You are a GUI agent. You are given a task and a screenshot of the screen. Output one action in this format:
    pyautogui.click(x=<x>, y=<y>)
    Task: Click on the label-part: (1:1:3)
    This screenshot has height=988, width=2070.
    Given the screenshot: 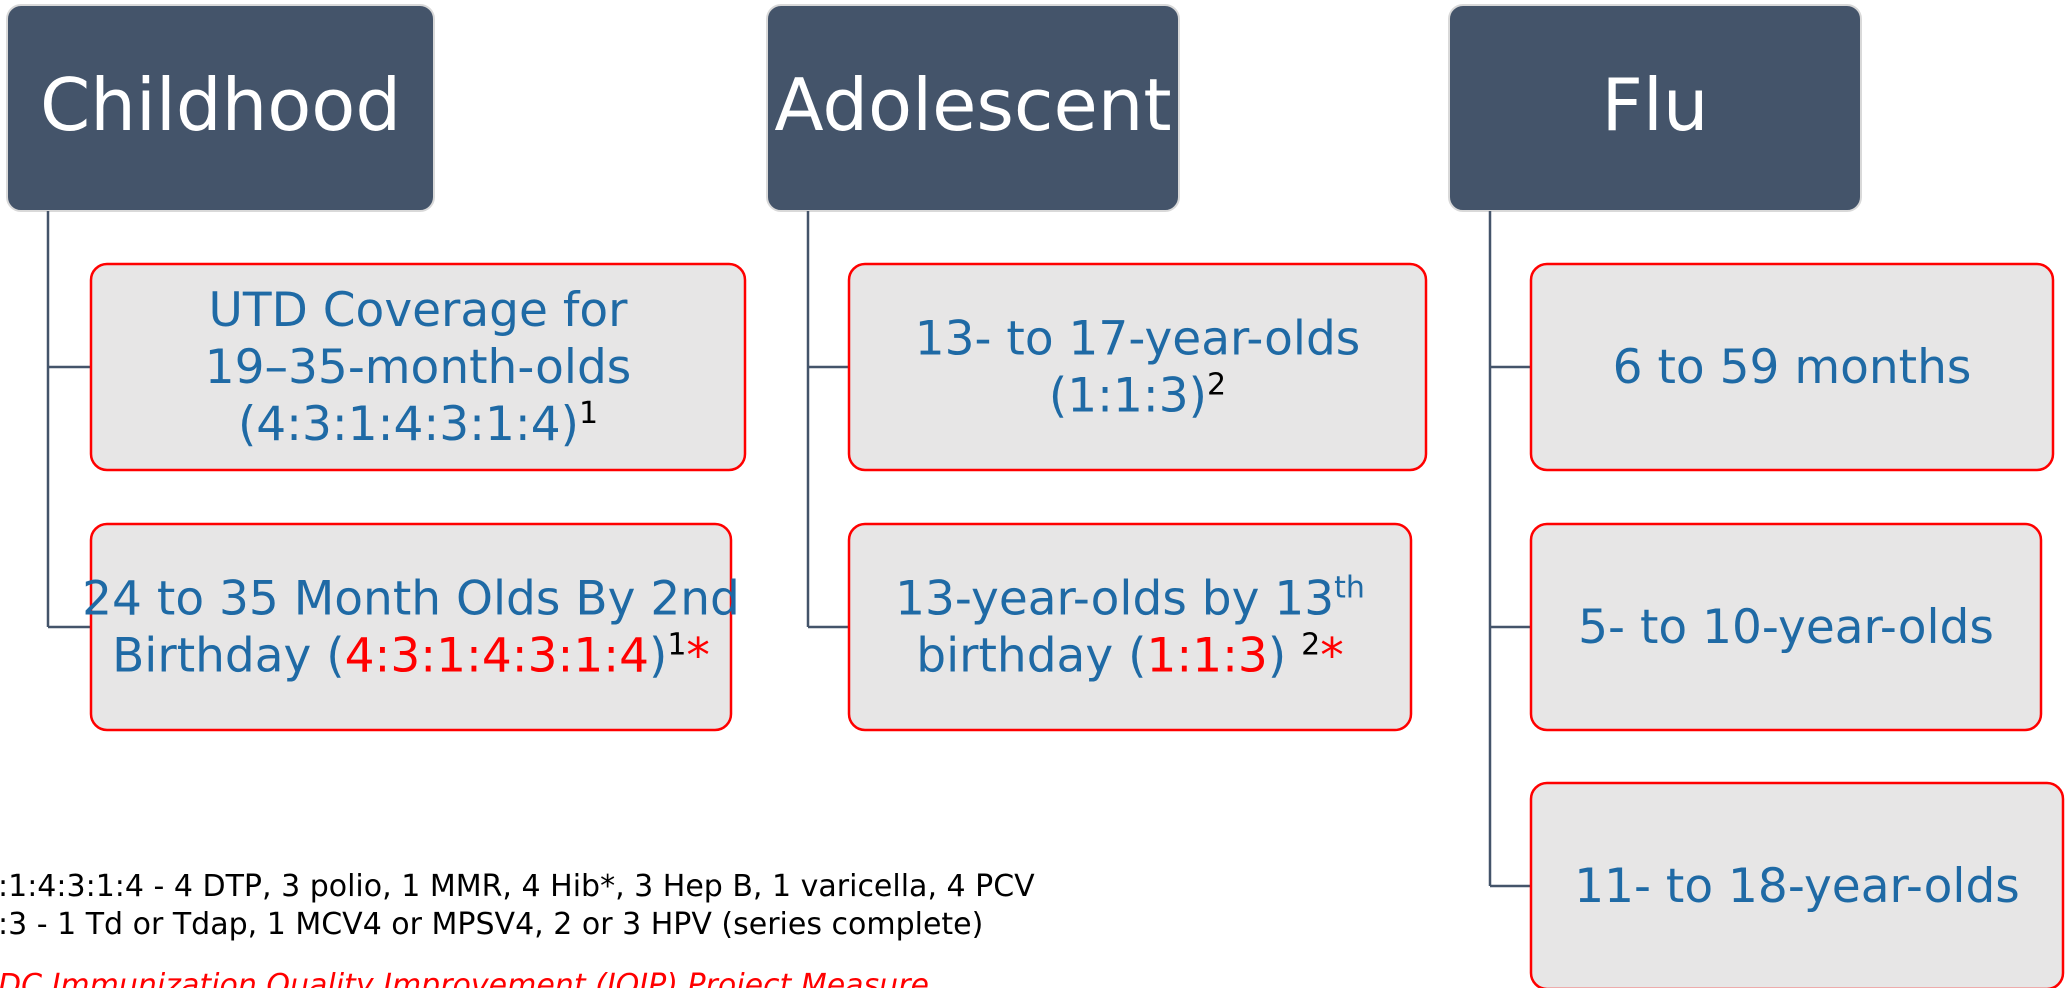 What is the action you would take?
    pyautogui.click(x=1128, y=396)
    